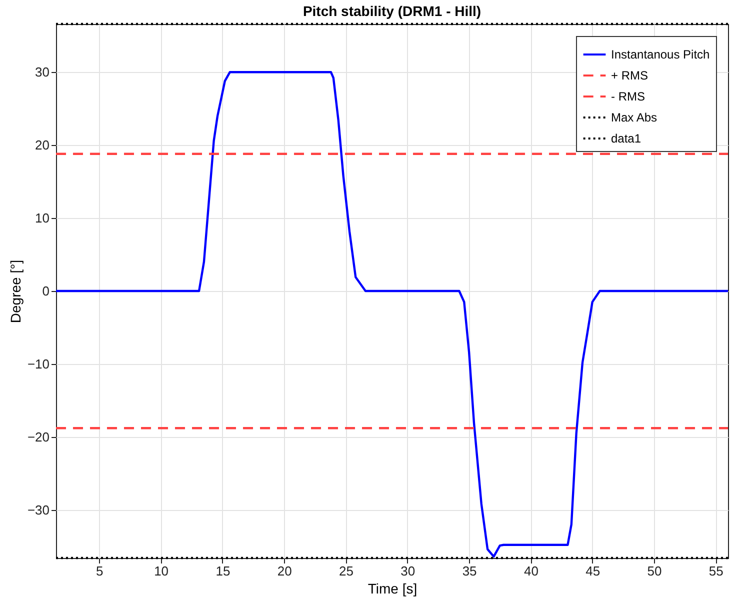 The height and width of the screenshot is (602, 734). Describe the element at coordinates (38, 364) in the screenshot. I see `y-tick-label: −10` at that location.